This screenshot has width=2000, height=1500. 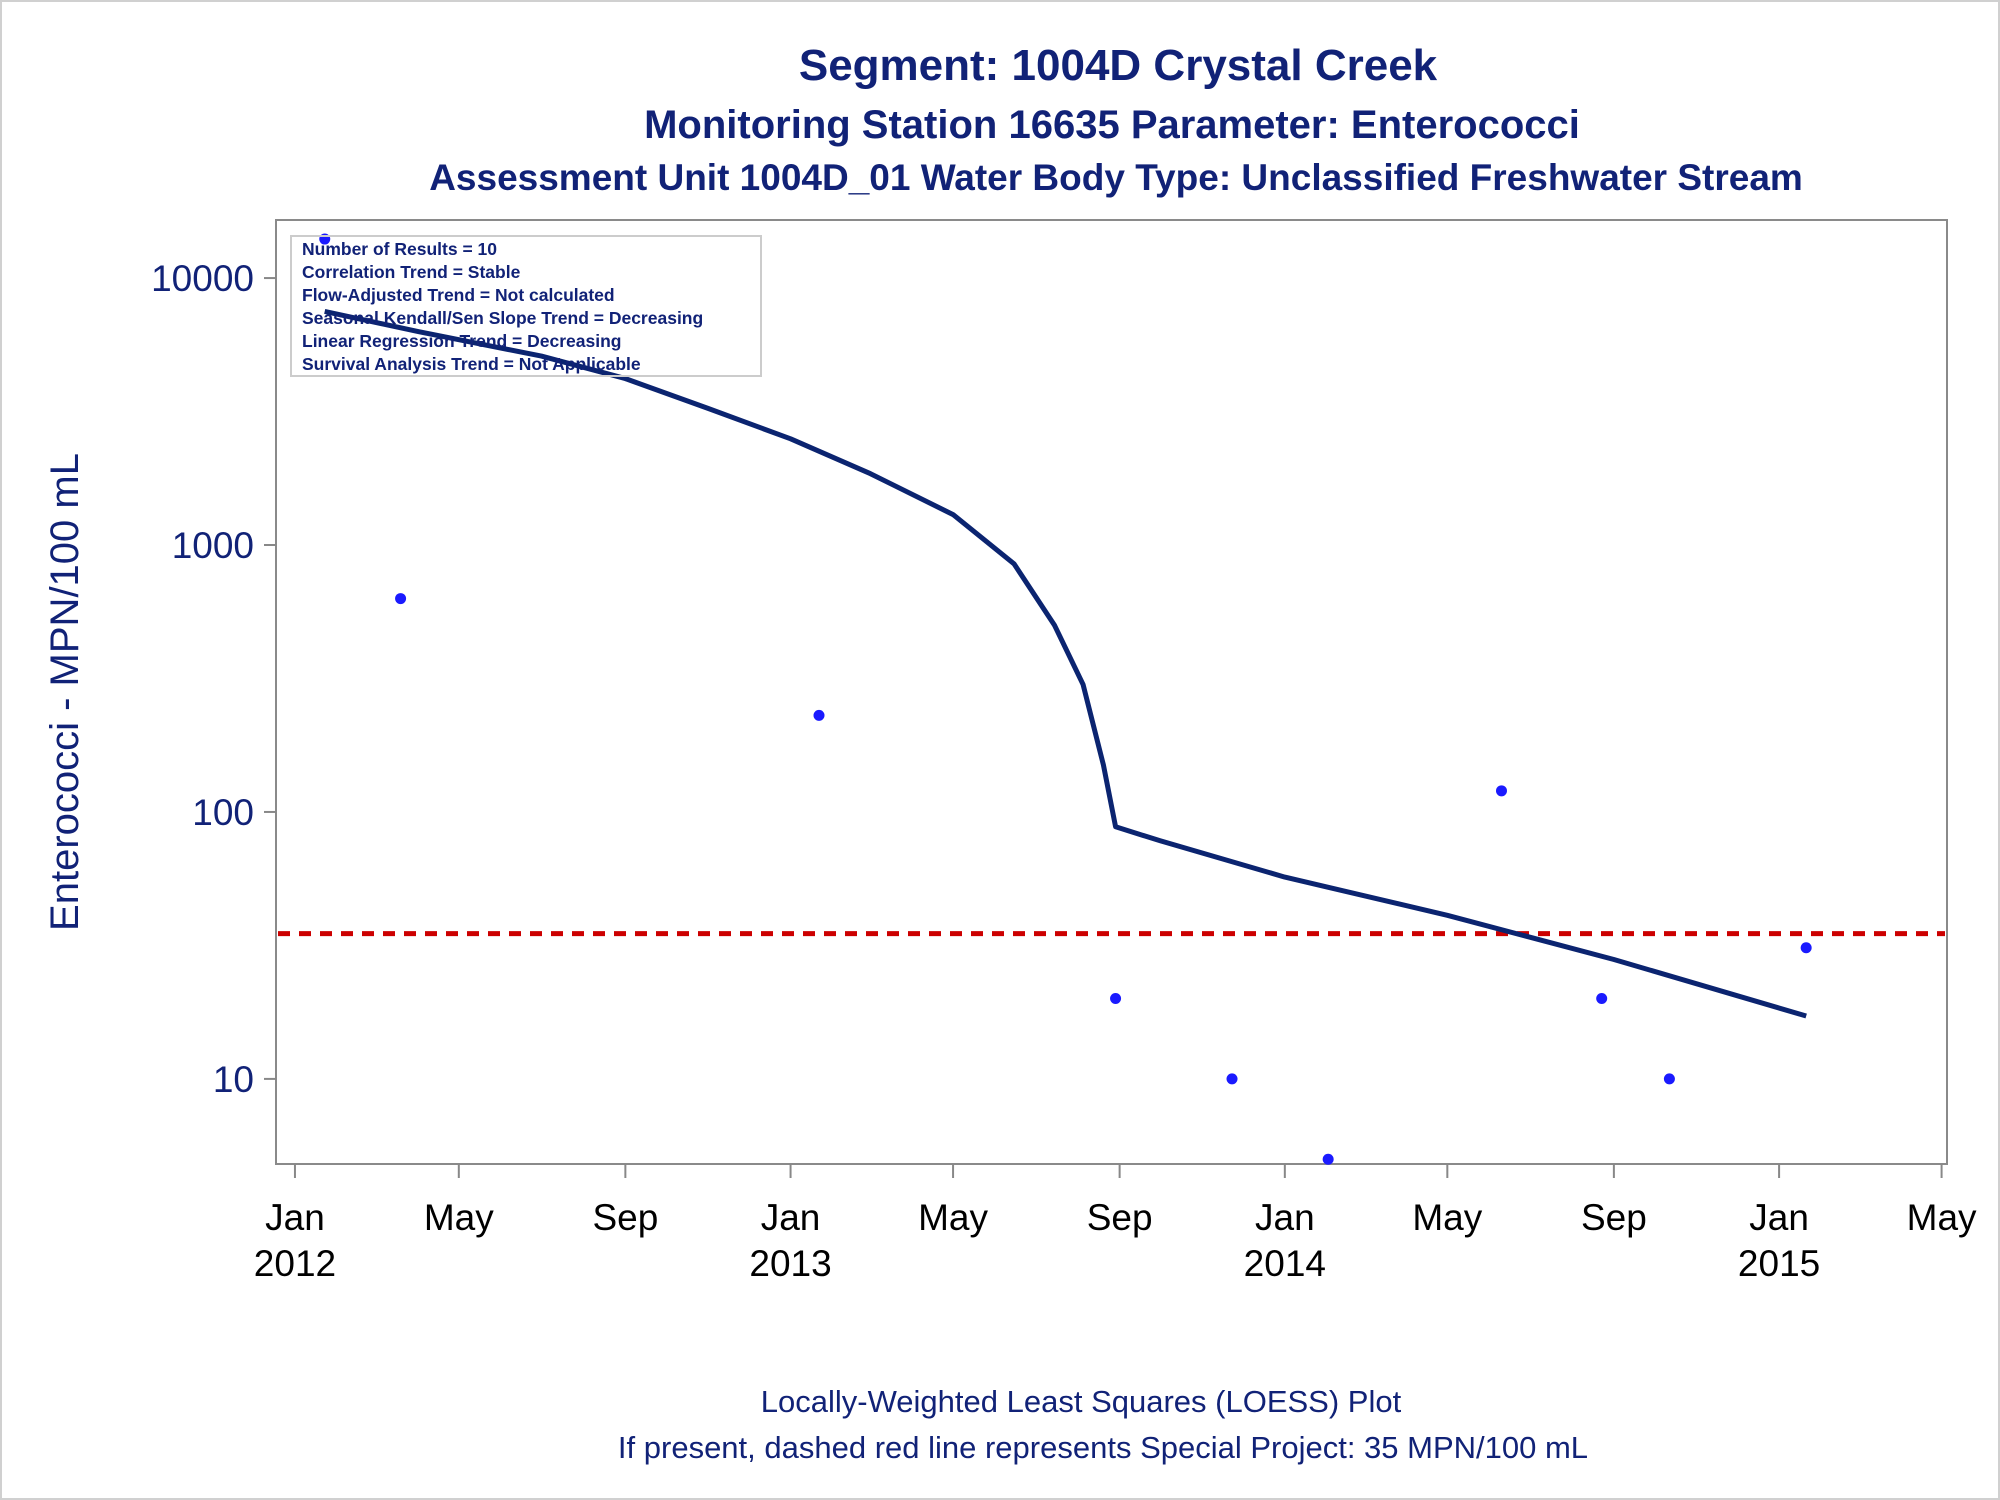 I want to click on stat-correlation-trend: Correlation Trend = Stable, so click(x=411, y=272).